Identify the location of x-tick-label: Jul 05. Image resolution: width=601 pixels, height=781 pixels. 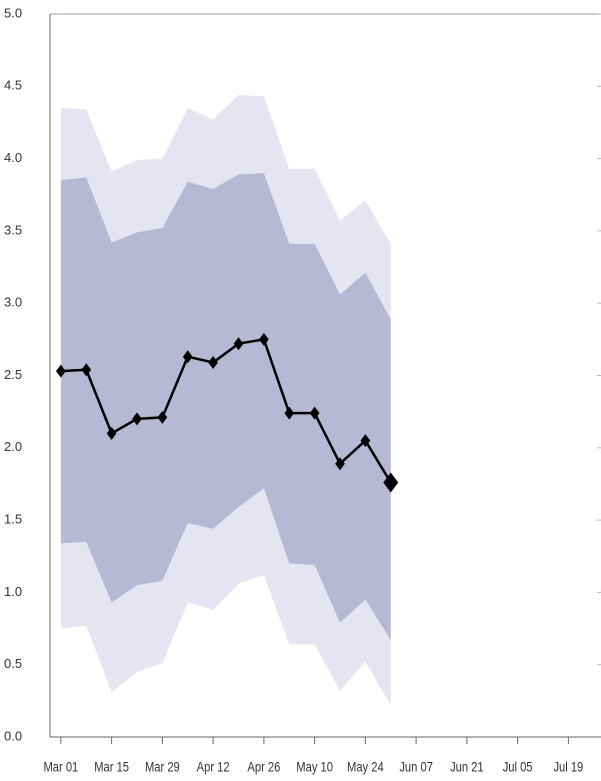
(518, 767).